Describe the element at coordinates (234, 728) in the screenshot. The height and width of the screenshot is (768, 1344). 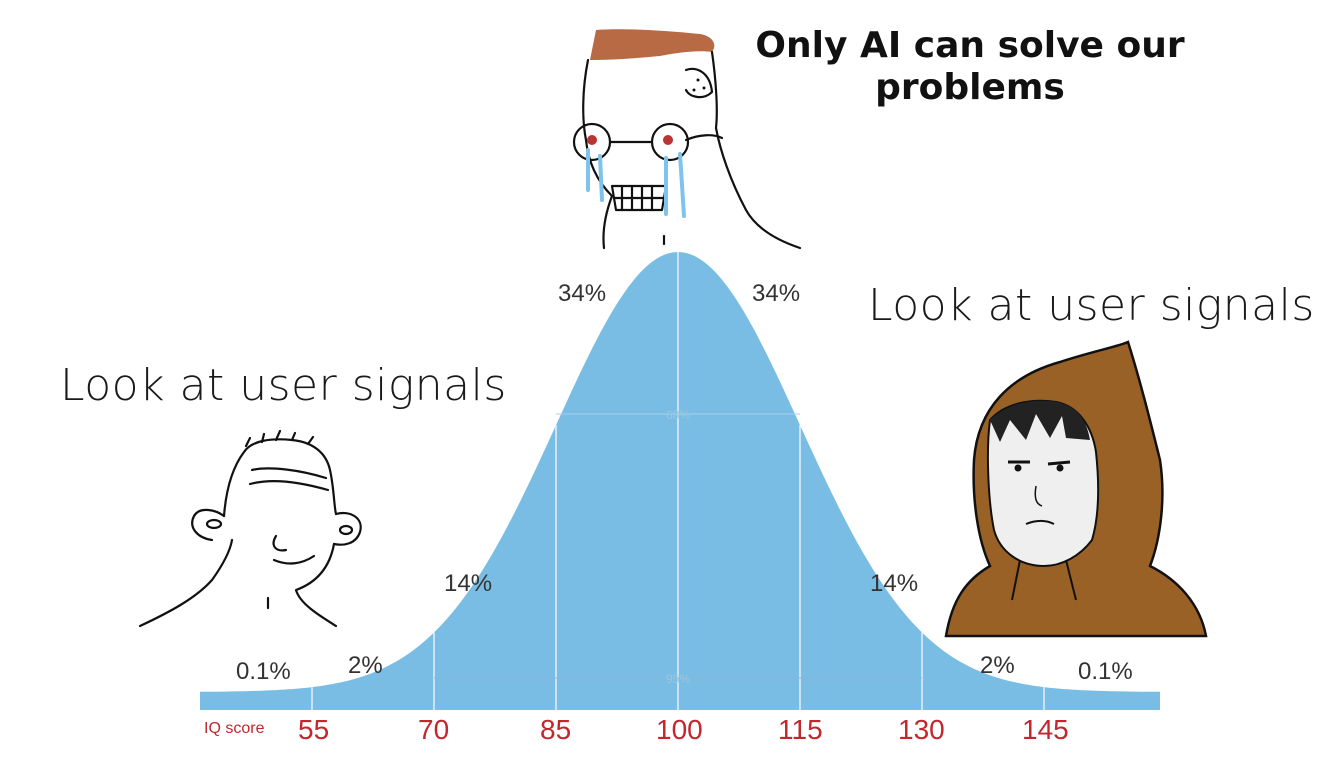
I see `axis-title: IQ score` at that location.